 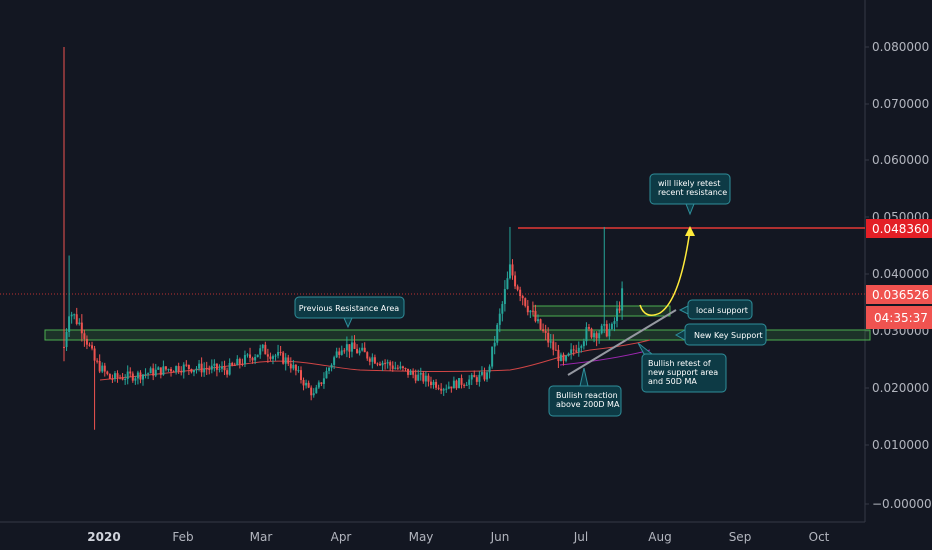 What do you see at coordinates (900, 295) in the screenshot?
I see `current-price-text: 0.036526` at bounding box center [900, 295].